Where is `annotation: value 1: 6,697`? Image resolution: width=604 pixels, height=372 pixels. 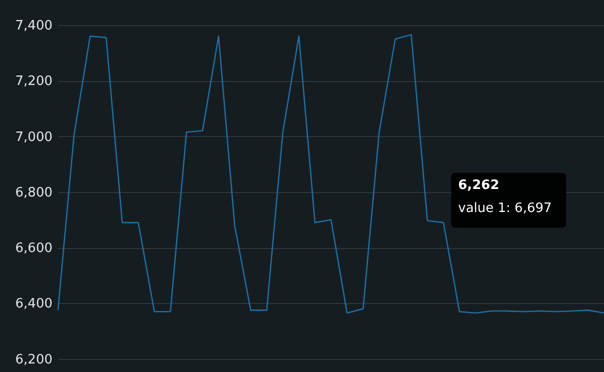 annotation: value 1: 6,697 is located at coordinates (505, 208).